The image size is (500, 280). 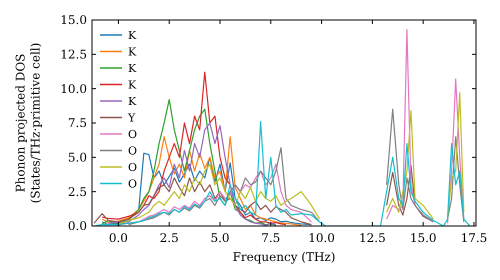 I want to click on y-tick-label: 7.5, so click(x=77, y=123).